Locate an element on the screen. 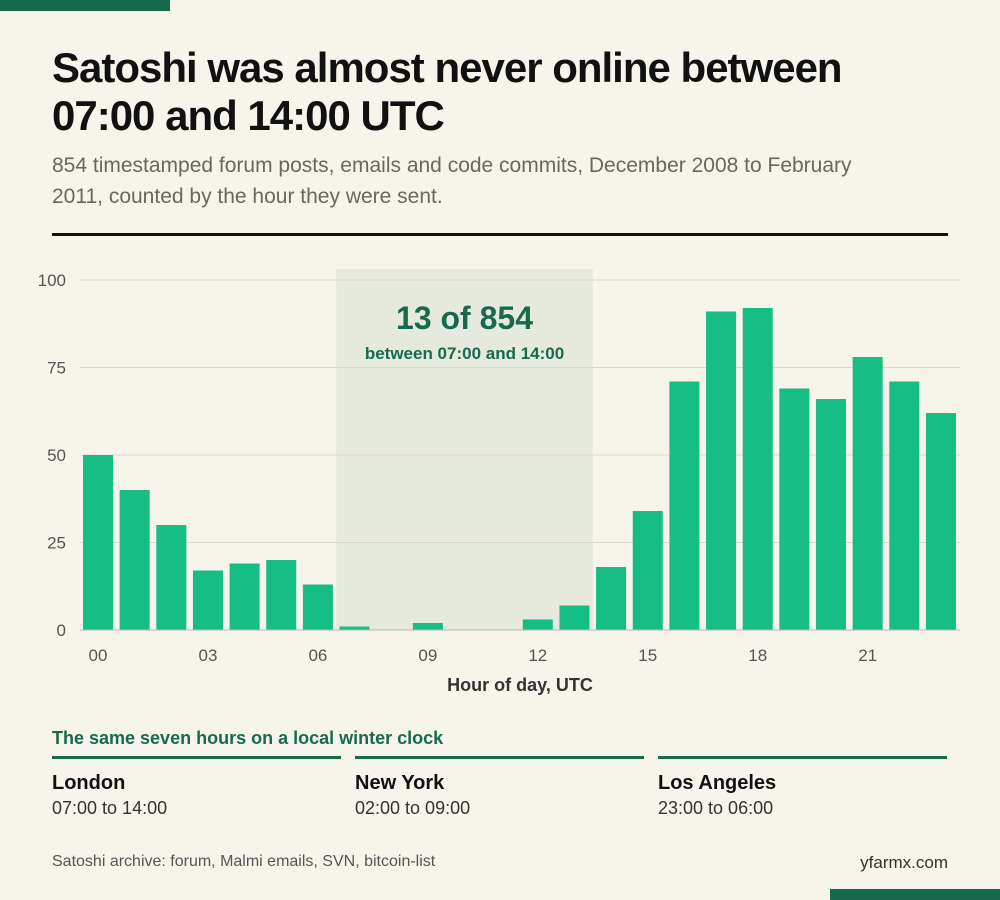 Image resolution: width=1000 pixels, height=900 pixels. city-card-london: London 07:00 to 14:00 is located at coordinates (196, 788).